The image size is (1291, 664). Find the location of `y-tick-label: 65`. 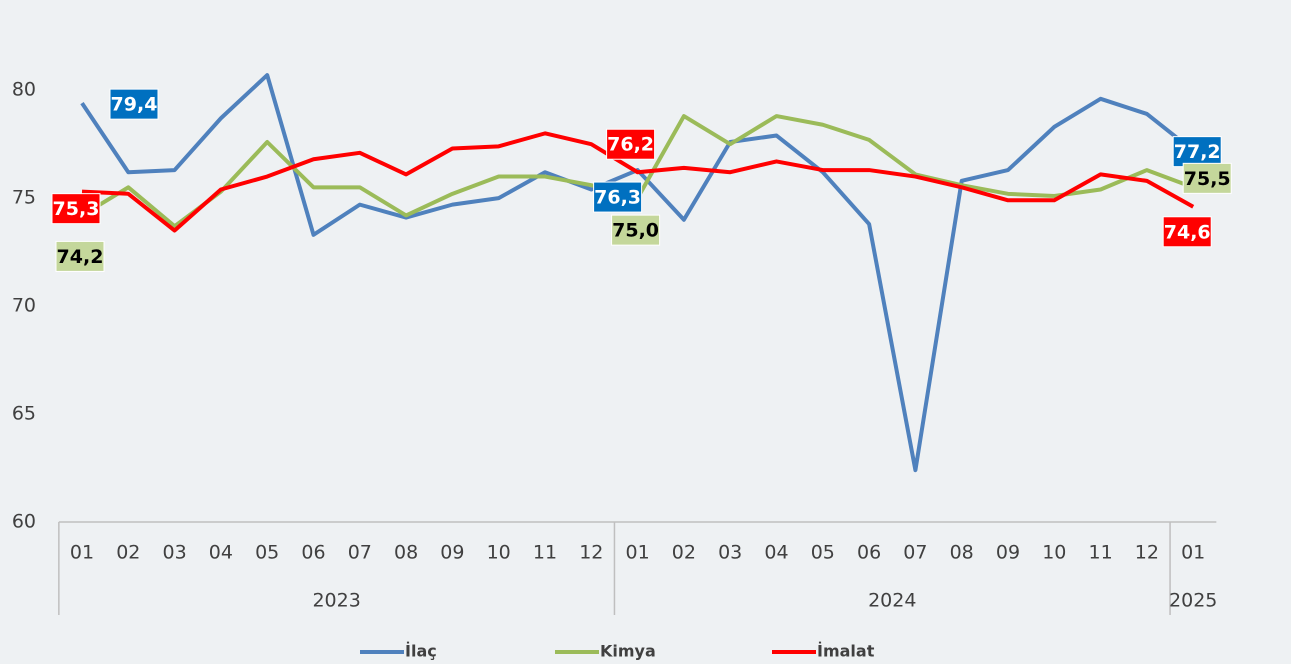

y-tick-label: 65 is located at coordinates (24, 414).